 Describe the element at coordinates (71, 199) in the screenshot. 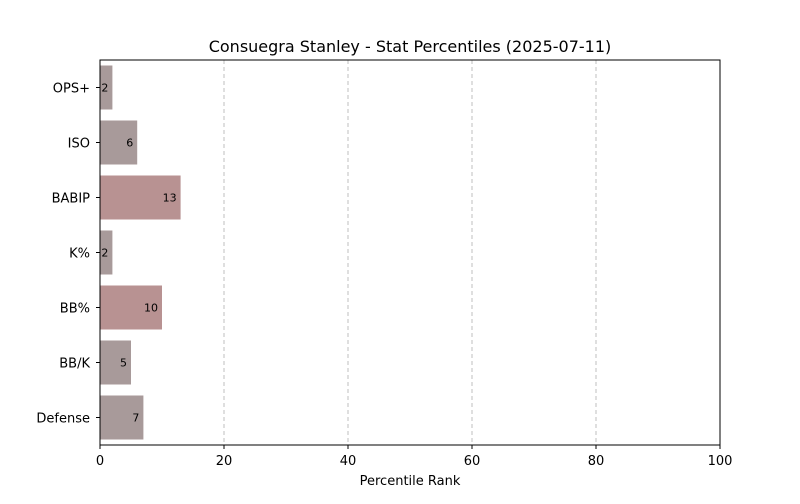

I see `y-tick-label: BABIP` at that location.